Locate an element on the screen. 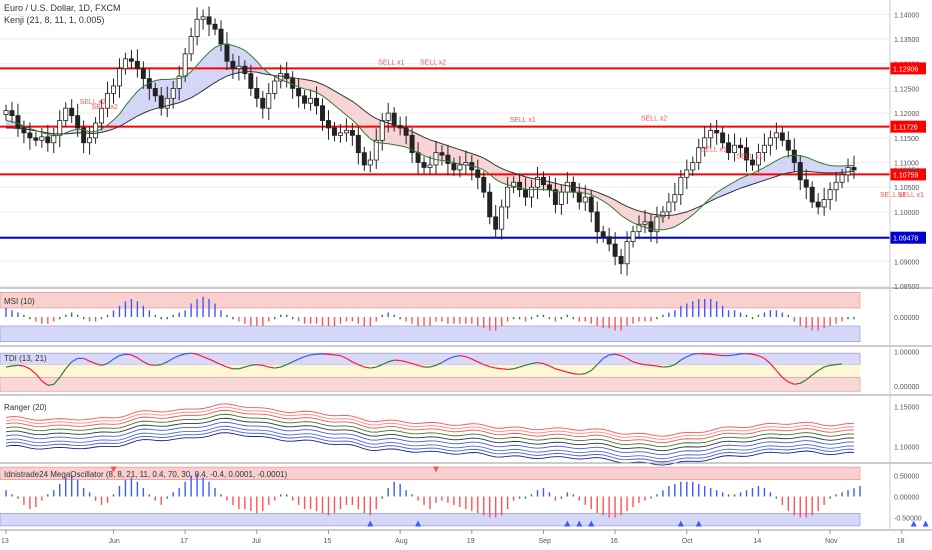 Image resolution: width=932 pixels, height=550 pixels. ranger-pane is located at coordinates (430, 434).